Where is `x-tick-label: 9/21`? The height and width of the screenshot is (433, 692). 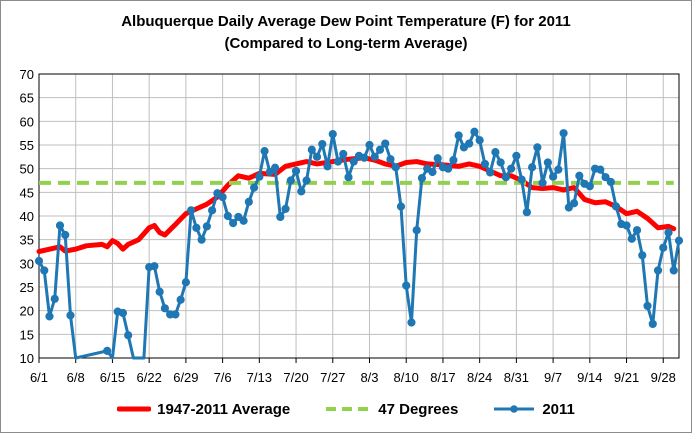 x-tick-label: 9/21 is located at coordinates (626, 377).